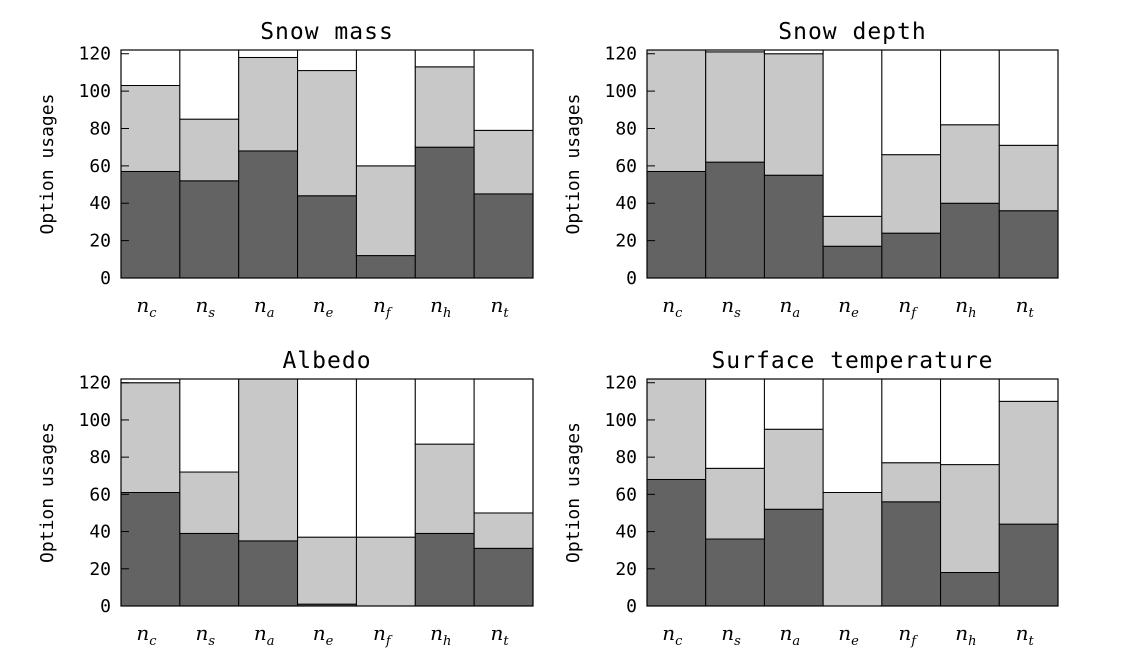 This screenshot has height=661, width=1121. Describe the element at coordinates (731, 307) in the screenshot. I see `x-tick-label: ns` at that location.